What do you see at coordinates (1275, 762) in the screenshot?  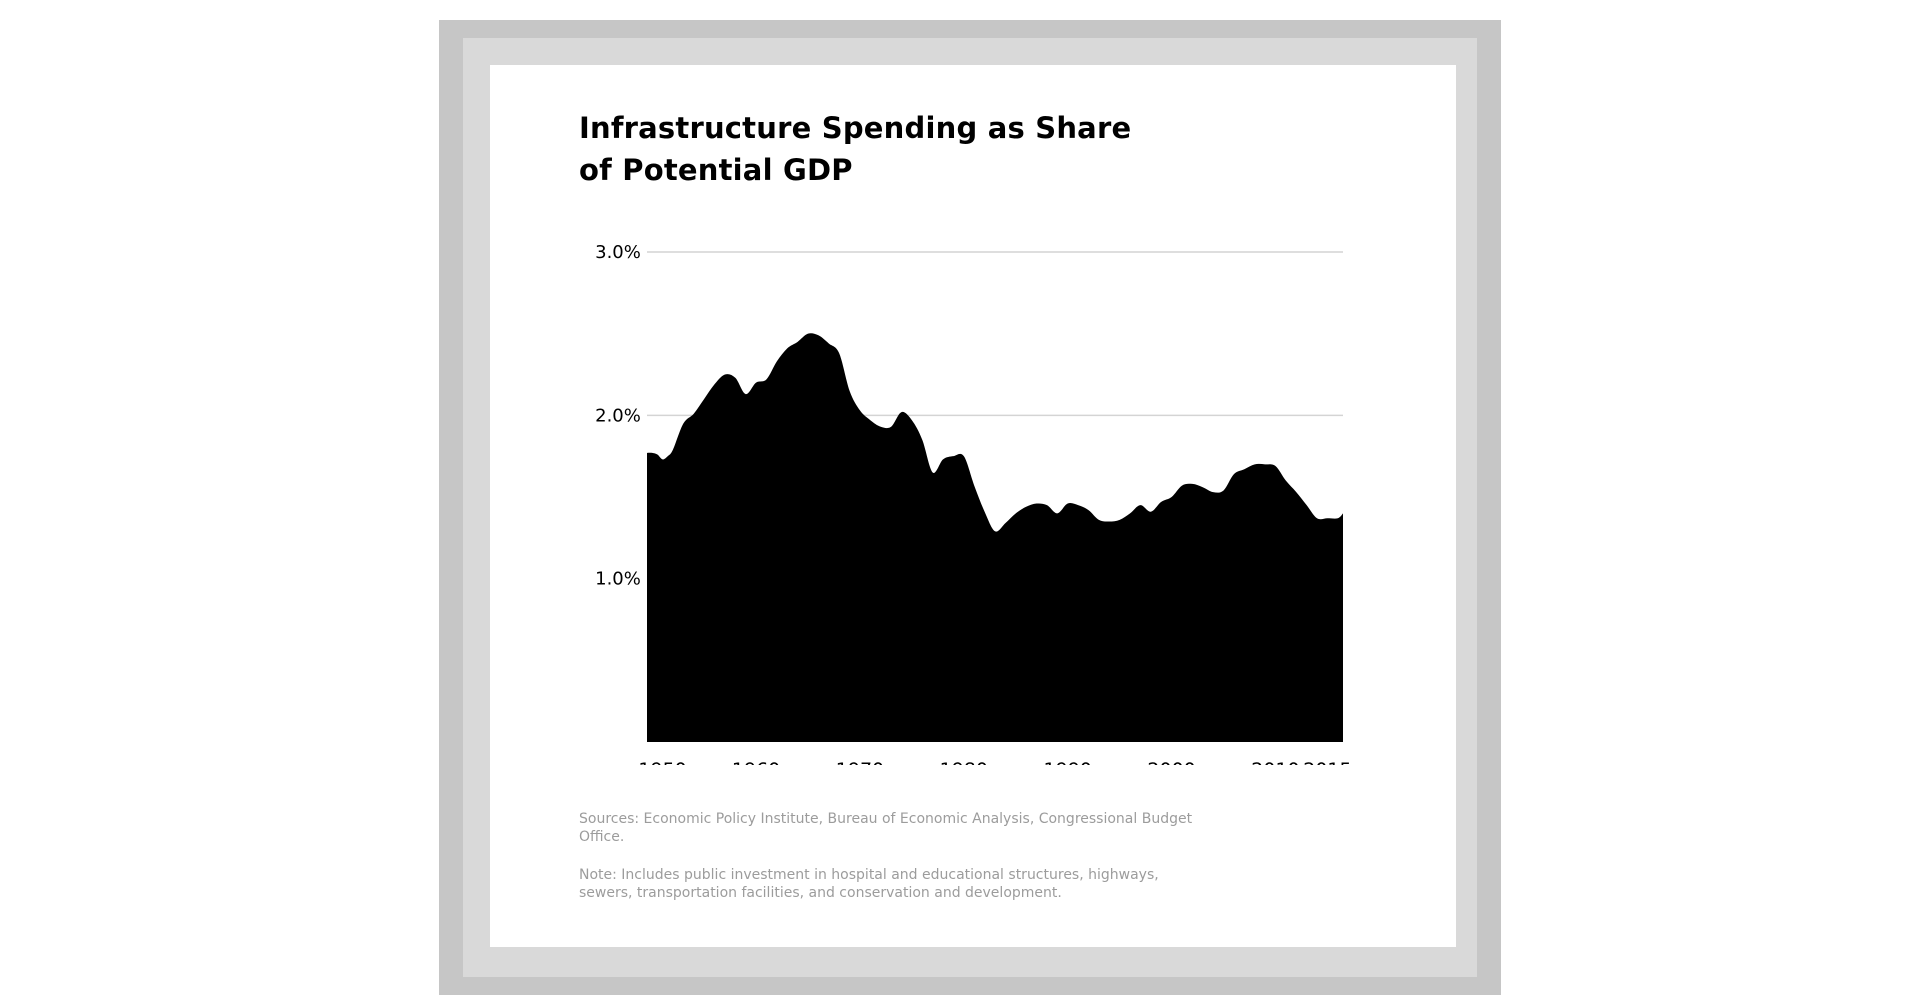 I see `x-tick-label: 2010` at bounding box center [1275, 762].